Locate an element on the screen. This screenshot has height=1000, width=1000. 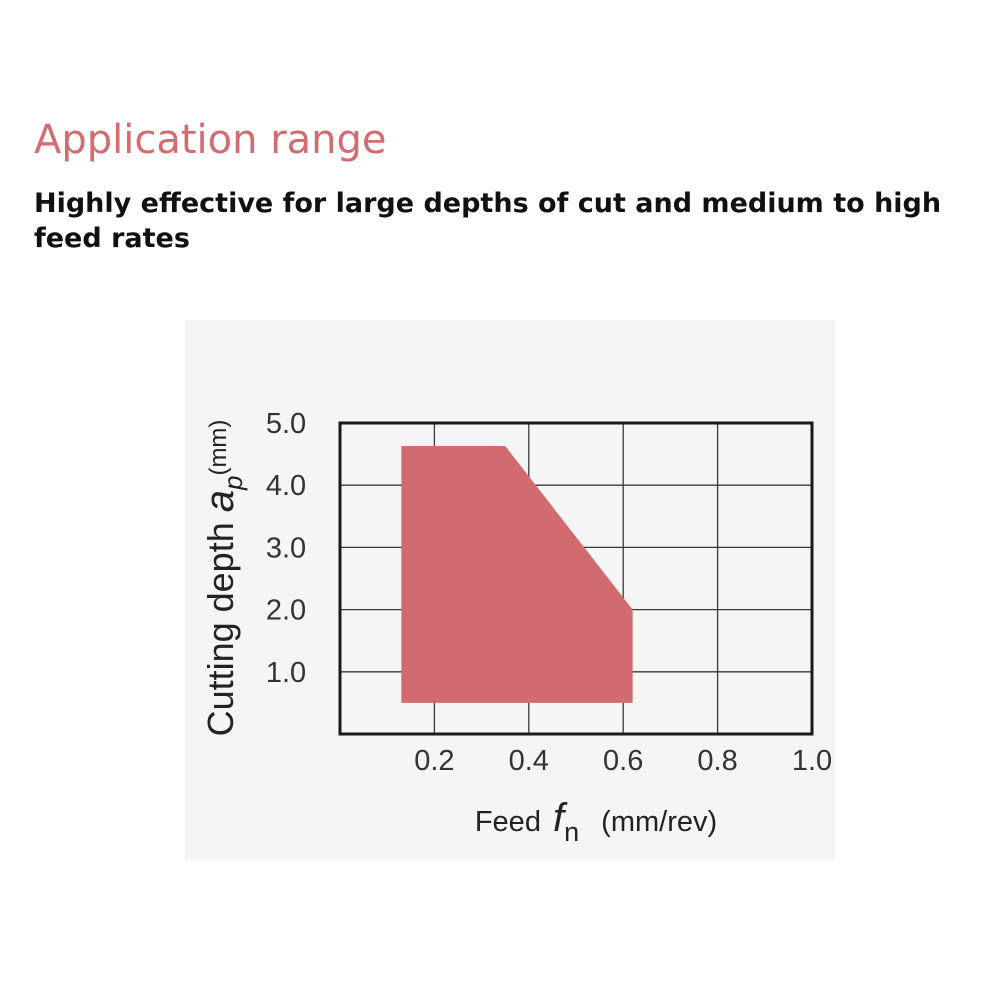
x-axis-label-prefix: Feed is located at coordinates (512, 822).